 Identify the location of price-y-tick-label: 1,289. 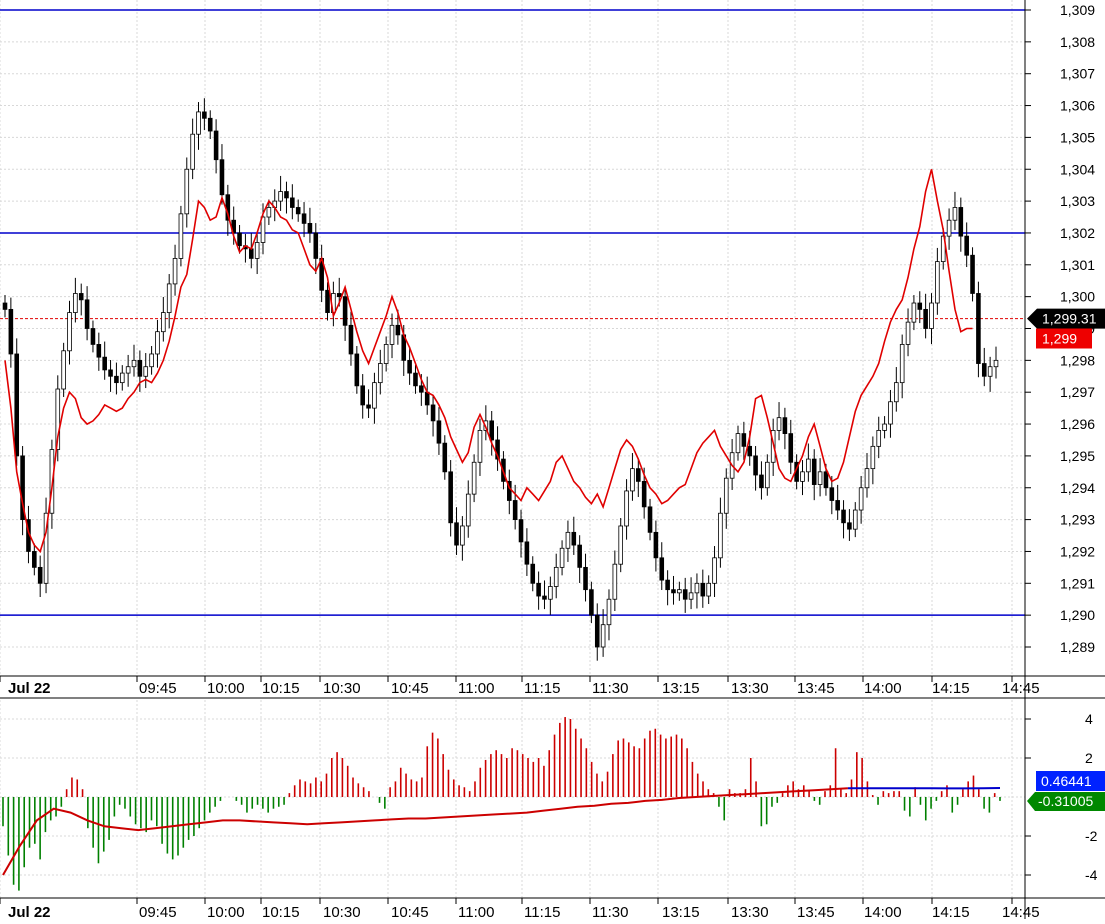
(1077, 647).